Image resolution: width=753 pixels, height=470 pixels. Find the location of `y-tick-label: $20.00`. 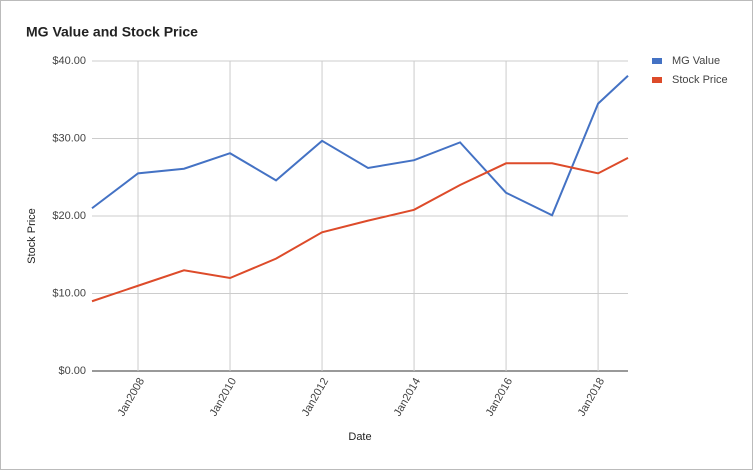

y-tick-label: $20.00 is located at coordinates (69, 216).